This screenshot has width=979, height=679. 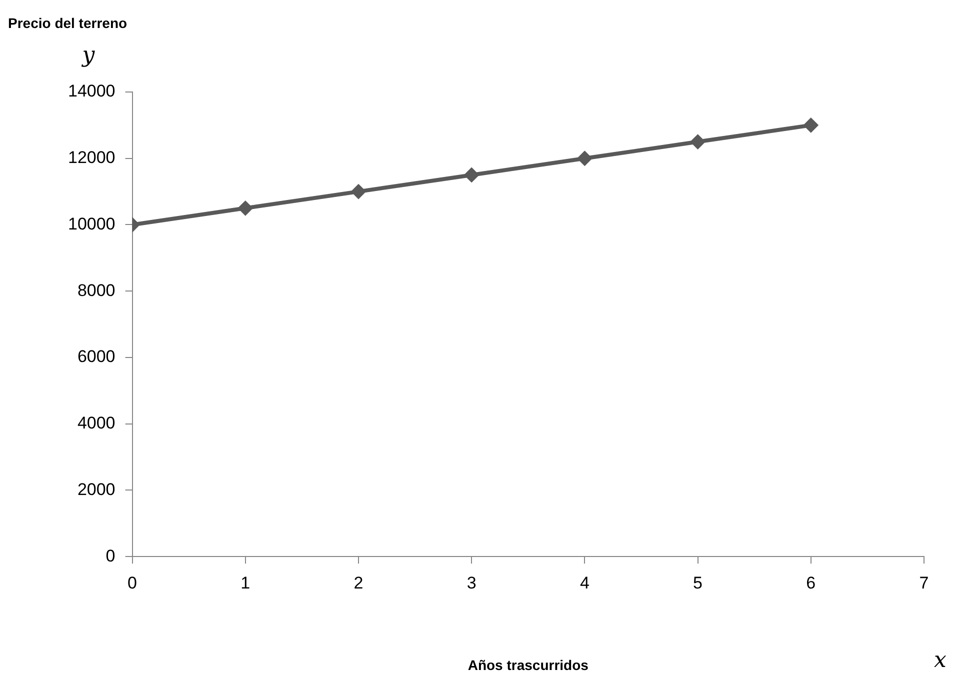 I want to click on y-tick-label: 2000, so click(x=96, y=489).